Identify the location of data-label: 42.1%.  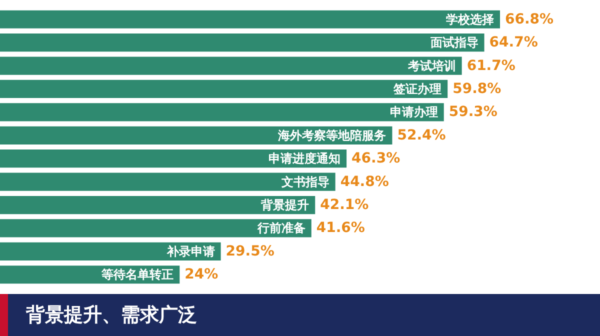
(344, 205).